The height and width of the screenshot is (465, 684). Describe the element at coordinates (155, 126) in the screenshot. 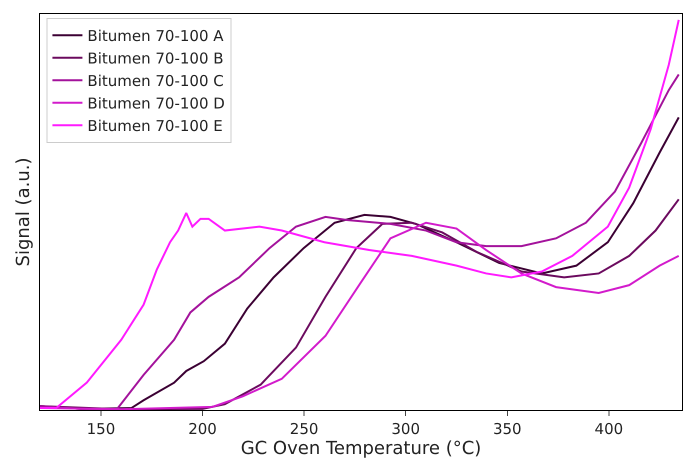

I see `legend-label: Bitumen 70-100 E` at that location.